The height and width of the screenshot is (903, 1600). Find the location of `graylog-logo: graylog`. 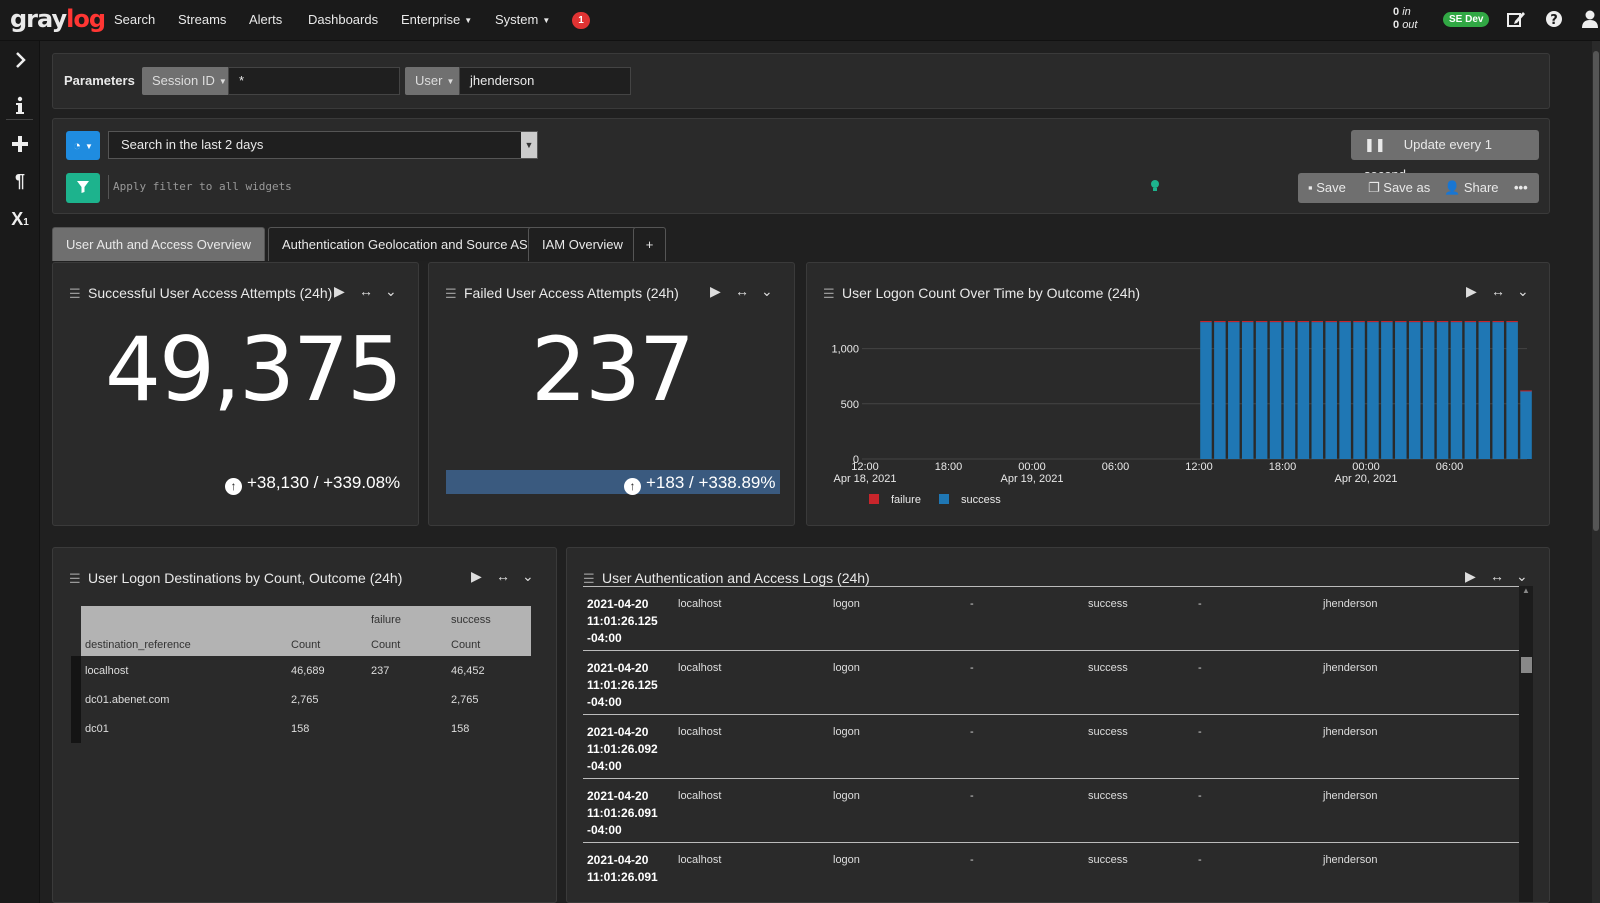

graylog-logo: graylog is located at coordinates (58, 19).